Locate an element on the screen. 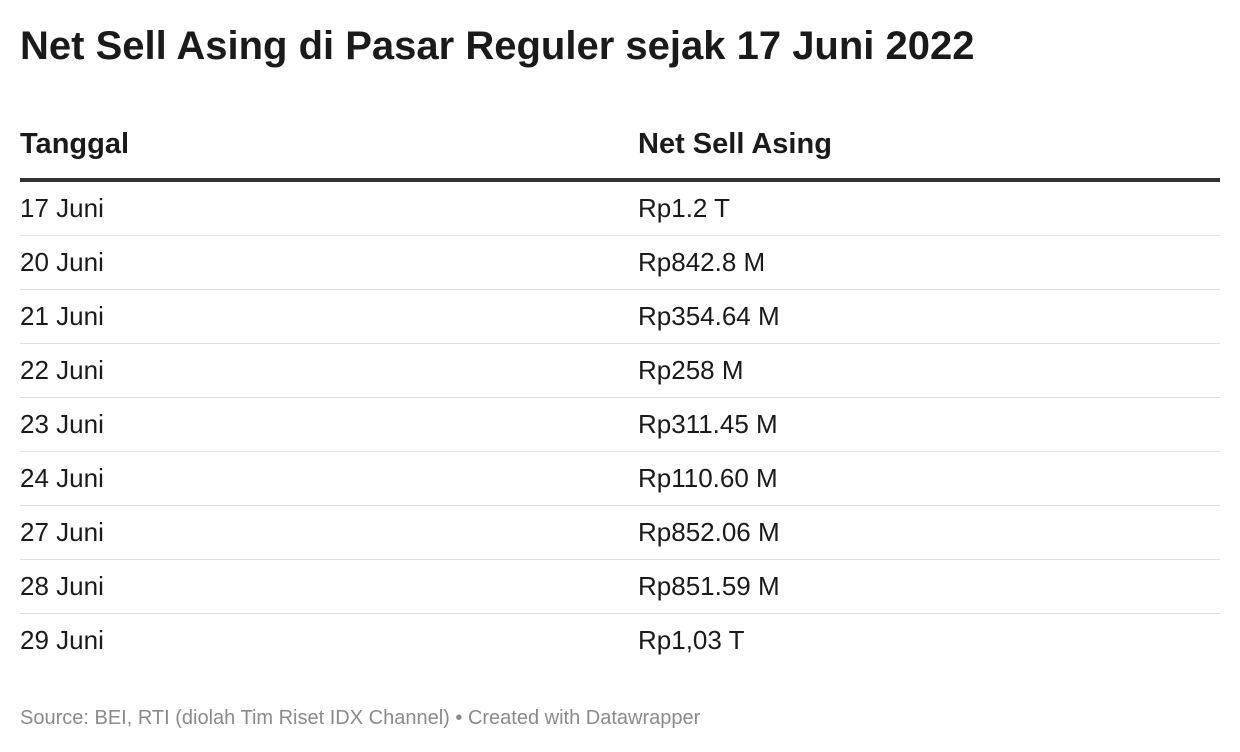 This screenshot has width=1240, height=752. table-row: 23 Juni Rp311.45 M is located at coordinates (620, 425).